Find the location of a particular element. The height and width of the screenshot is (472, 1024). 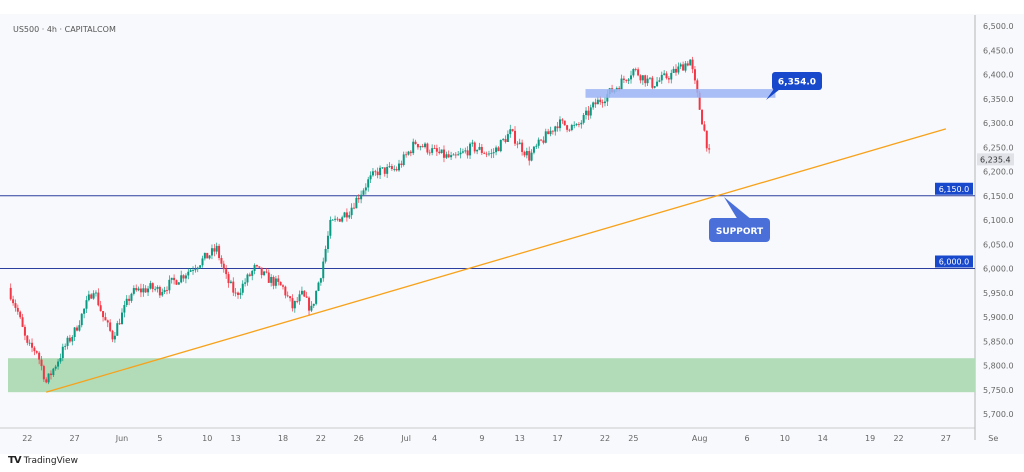

demand-zone is located at coordinates (491, 375).